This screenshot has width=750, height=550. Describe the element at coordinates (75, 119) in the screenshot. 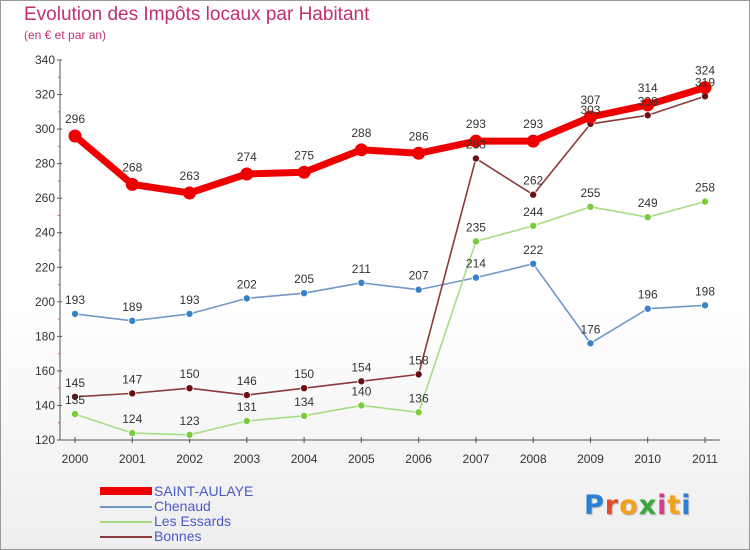

I see `data-label: 296` at that location.